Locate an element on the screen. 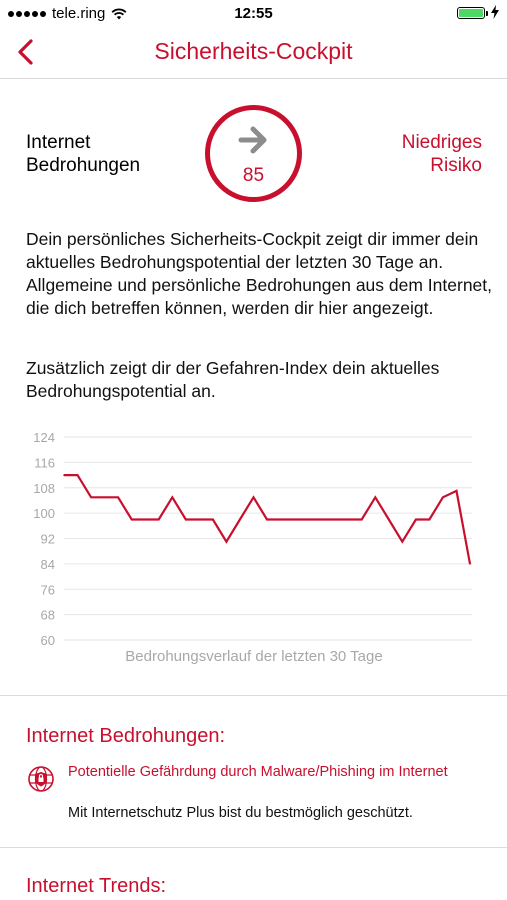 The image size is (507, 900). battery-level is located at coordinates (471, 13).